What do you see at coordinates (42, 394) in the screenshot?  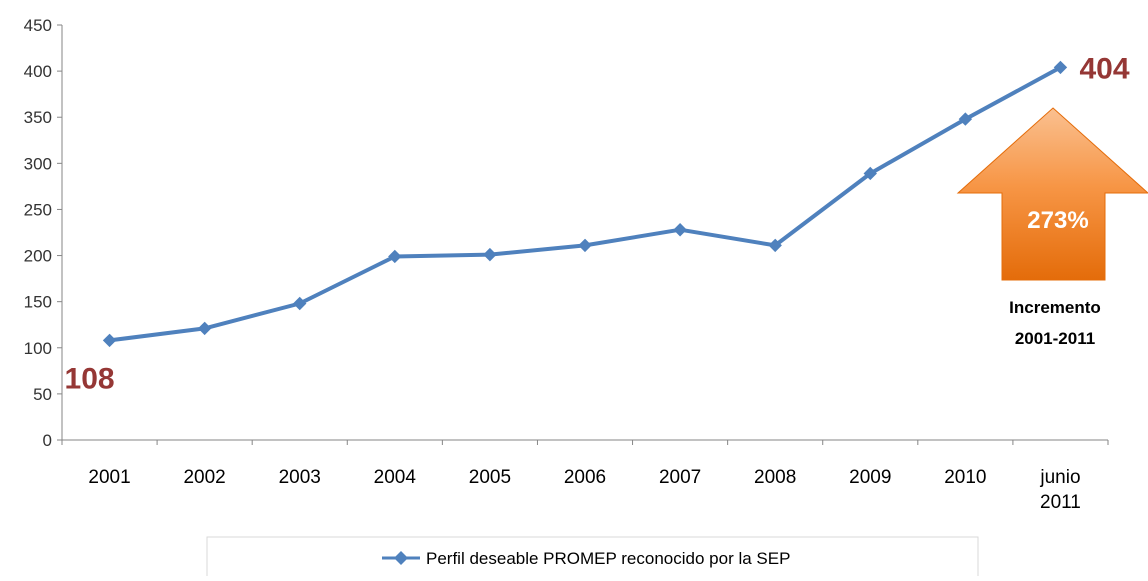 I see `y-tick-label: 50` at bounding box center [42, 394].